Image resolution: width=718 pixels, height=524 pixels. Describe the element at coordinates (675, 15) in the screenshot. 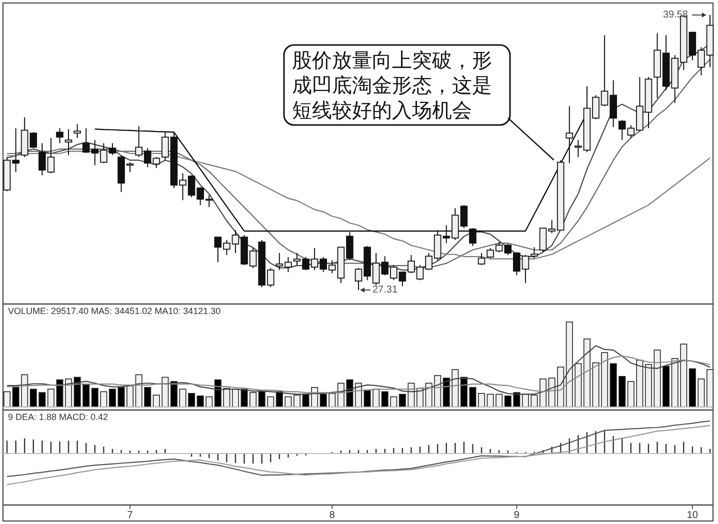

I see `annotation: 39.58` at that location.